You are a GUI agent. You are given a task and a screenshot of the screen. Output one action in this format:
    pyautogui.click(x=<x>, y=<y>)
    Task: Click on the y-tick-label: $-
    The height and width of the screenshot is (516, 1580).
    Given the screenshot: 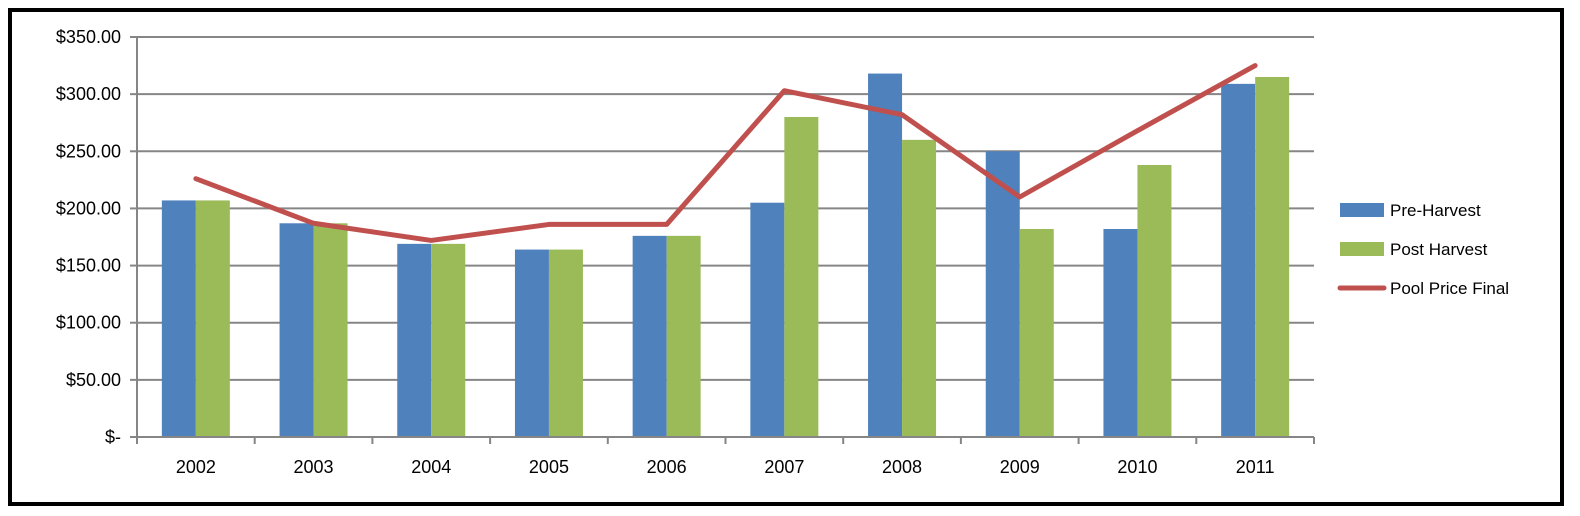 What is the action you would take?
    pyautogui.click(x=113, y=437)
    